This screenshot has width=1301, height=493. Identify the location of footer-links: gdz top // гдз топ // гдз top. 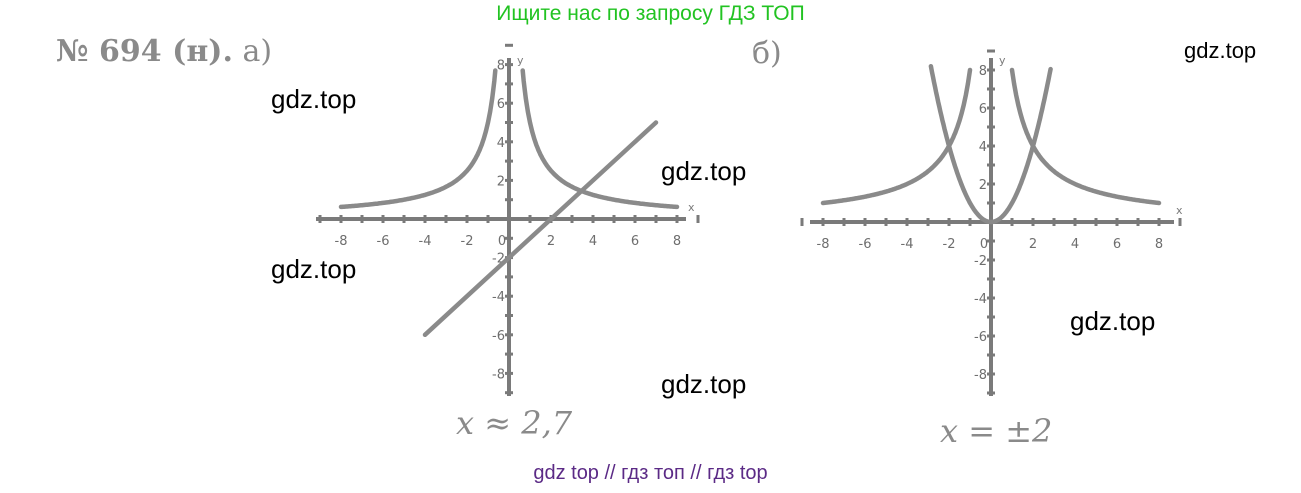
(650, 473).